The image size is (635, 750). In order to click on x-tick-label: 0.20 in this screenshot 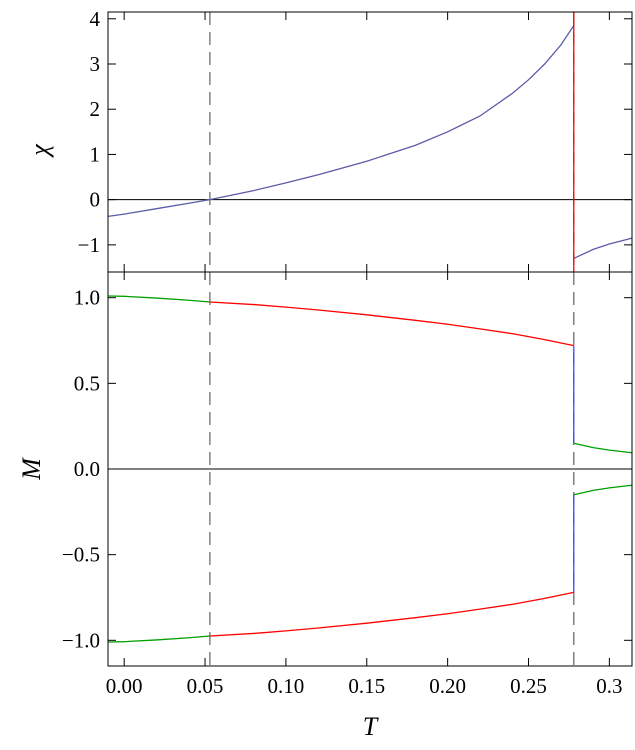, I will do `click(447, 686)`.